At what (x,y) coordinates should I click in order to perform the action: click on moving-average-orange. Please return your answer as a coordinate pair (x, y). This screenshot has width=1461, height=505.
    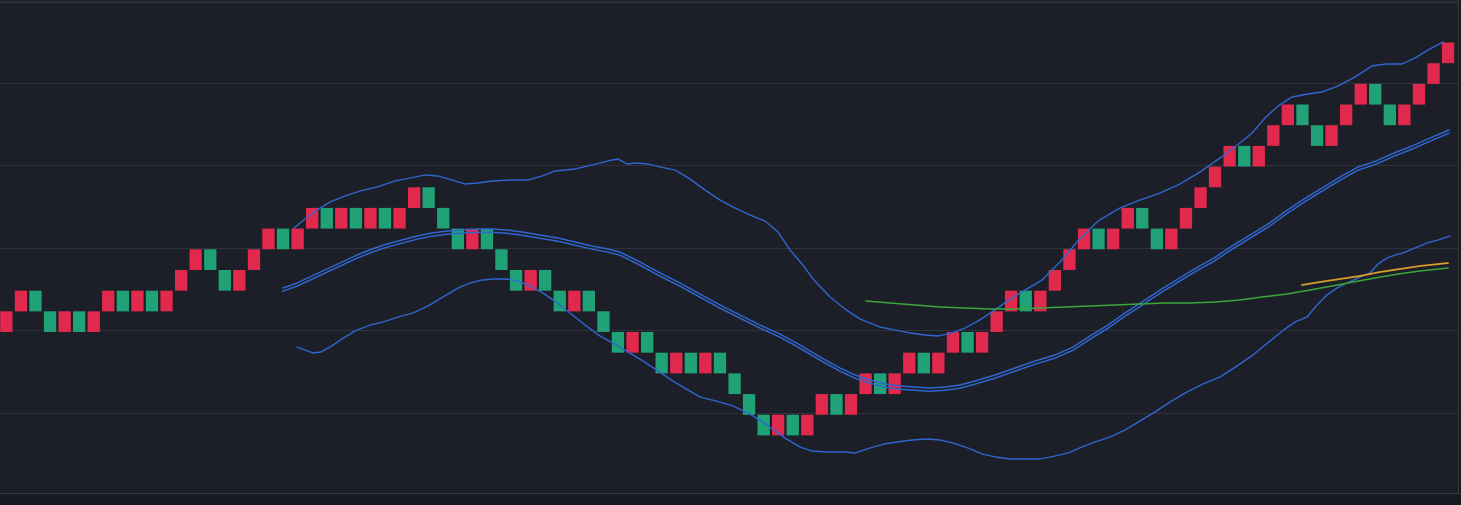
    Looking at the image, I should click on (1375, 274).